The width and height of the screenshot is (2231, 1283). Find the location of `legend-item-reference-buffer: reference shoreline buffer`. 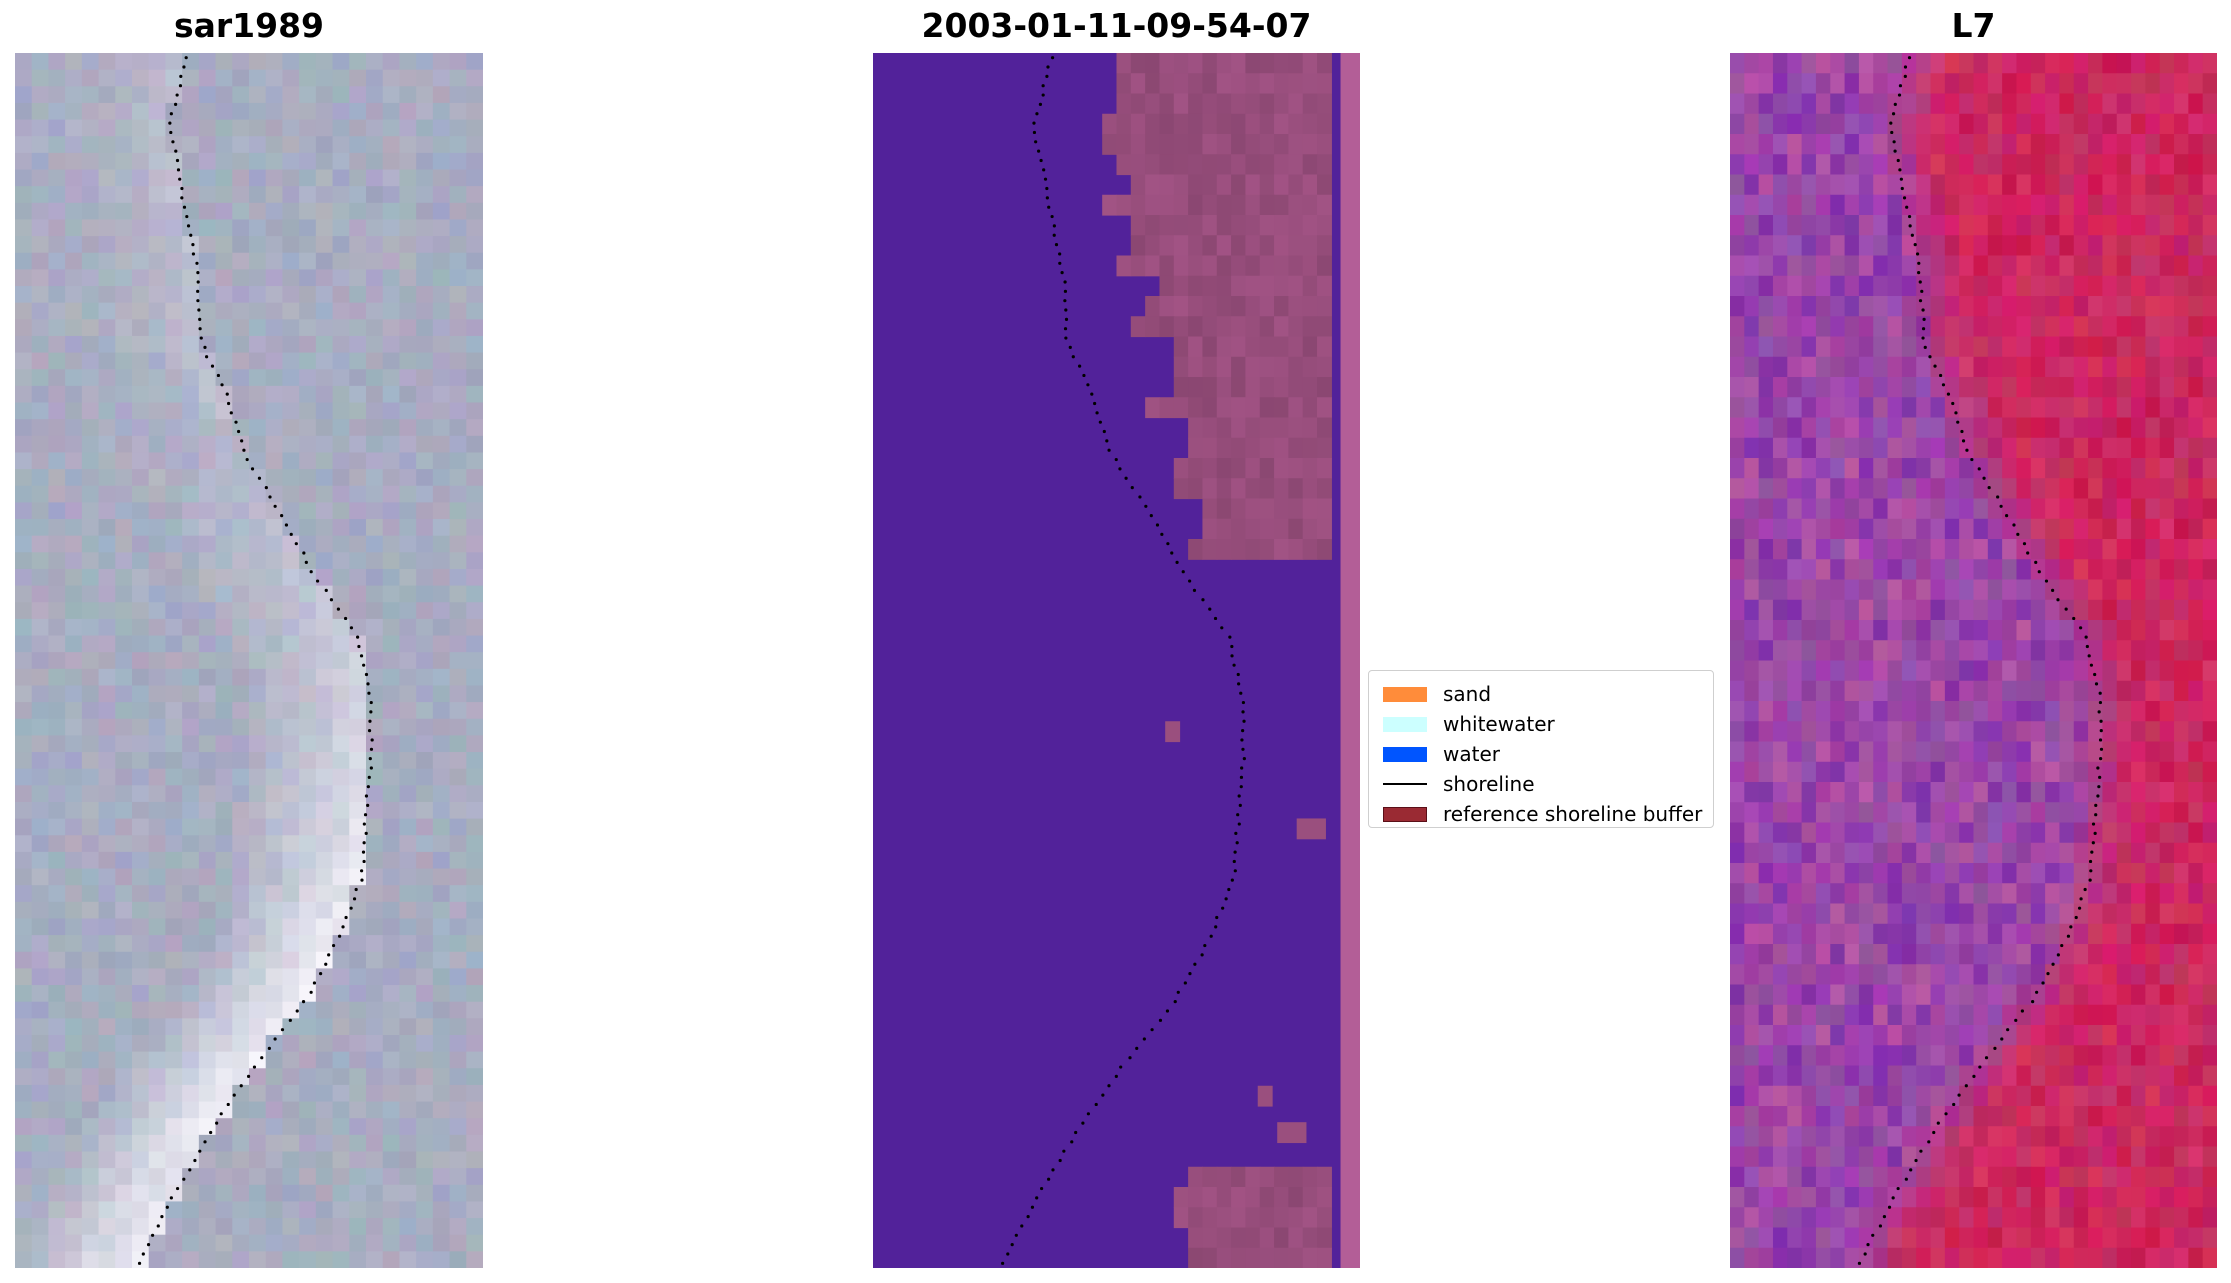

legend-item-reference-buffer: reference shoreline buffer is located at coordinates (1541, 814).